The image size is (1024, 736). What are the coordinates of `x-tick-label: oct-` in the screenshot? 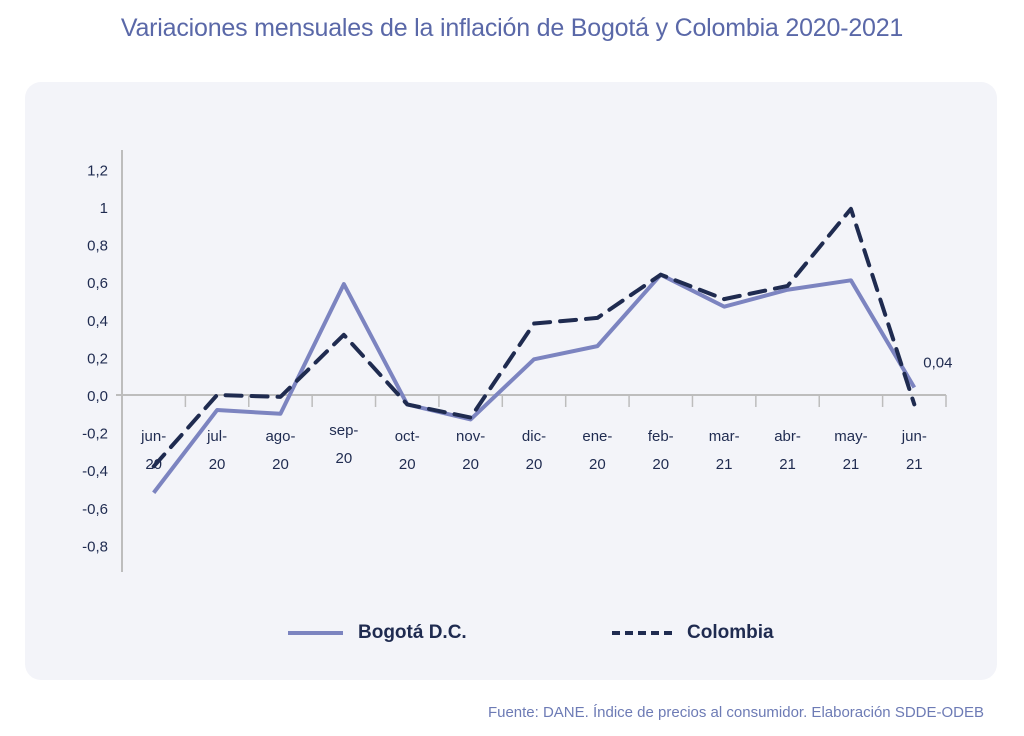 It's located at (407, 436).